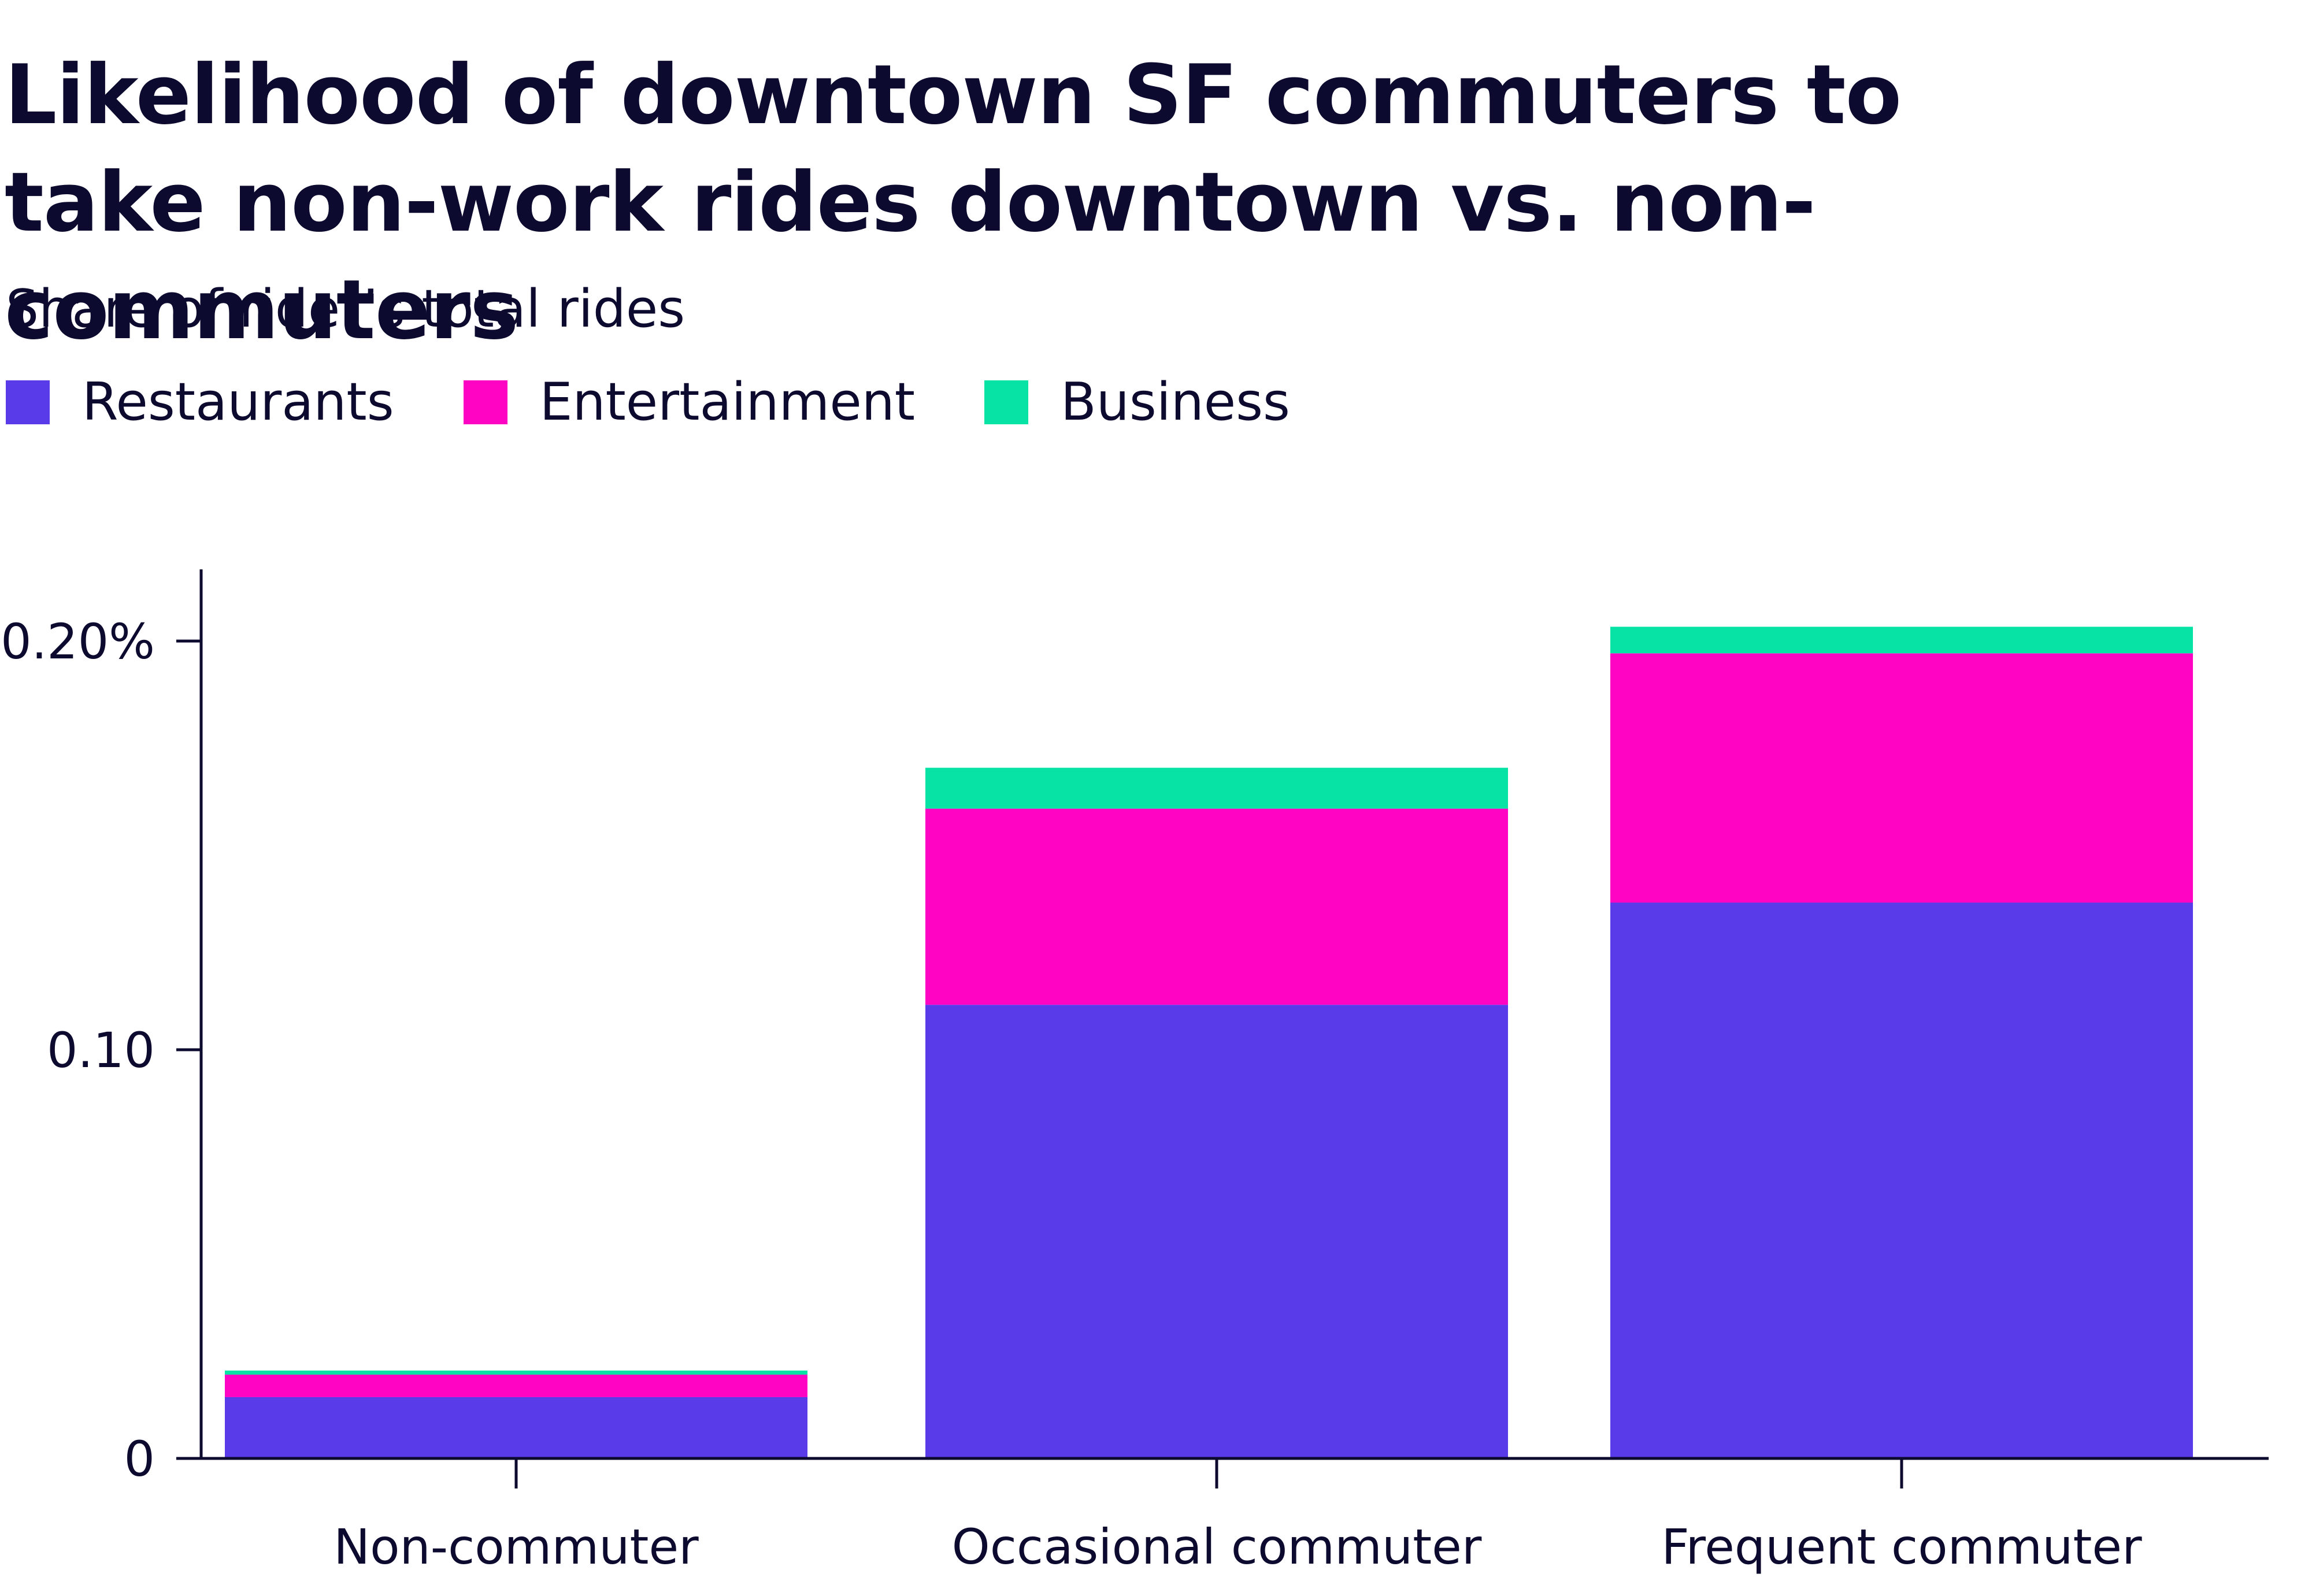 The width and height of the screenshot is (2312, 1596). Describe the element at coordinates (516, 1547) in the screenshot. I see `x-tick-label-1: Non-commuter` at that location.